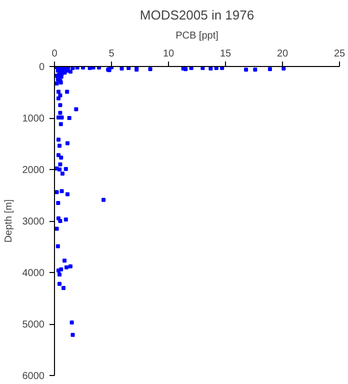 The height and width of the screenshot is (384, 348). Describe the element at coordinates (226, 54) in the screenshot. I see `x-tick-label: 15` at that location.